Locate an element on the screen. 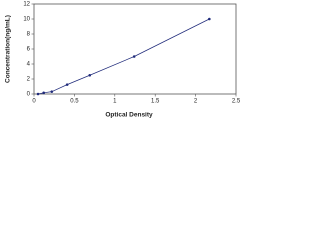 This screenshot has height=240, width=320. y-tick-label: 0 is located at coordinates (29, 95).